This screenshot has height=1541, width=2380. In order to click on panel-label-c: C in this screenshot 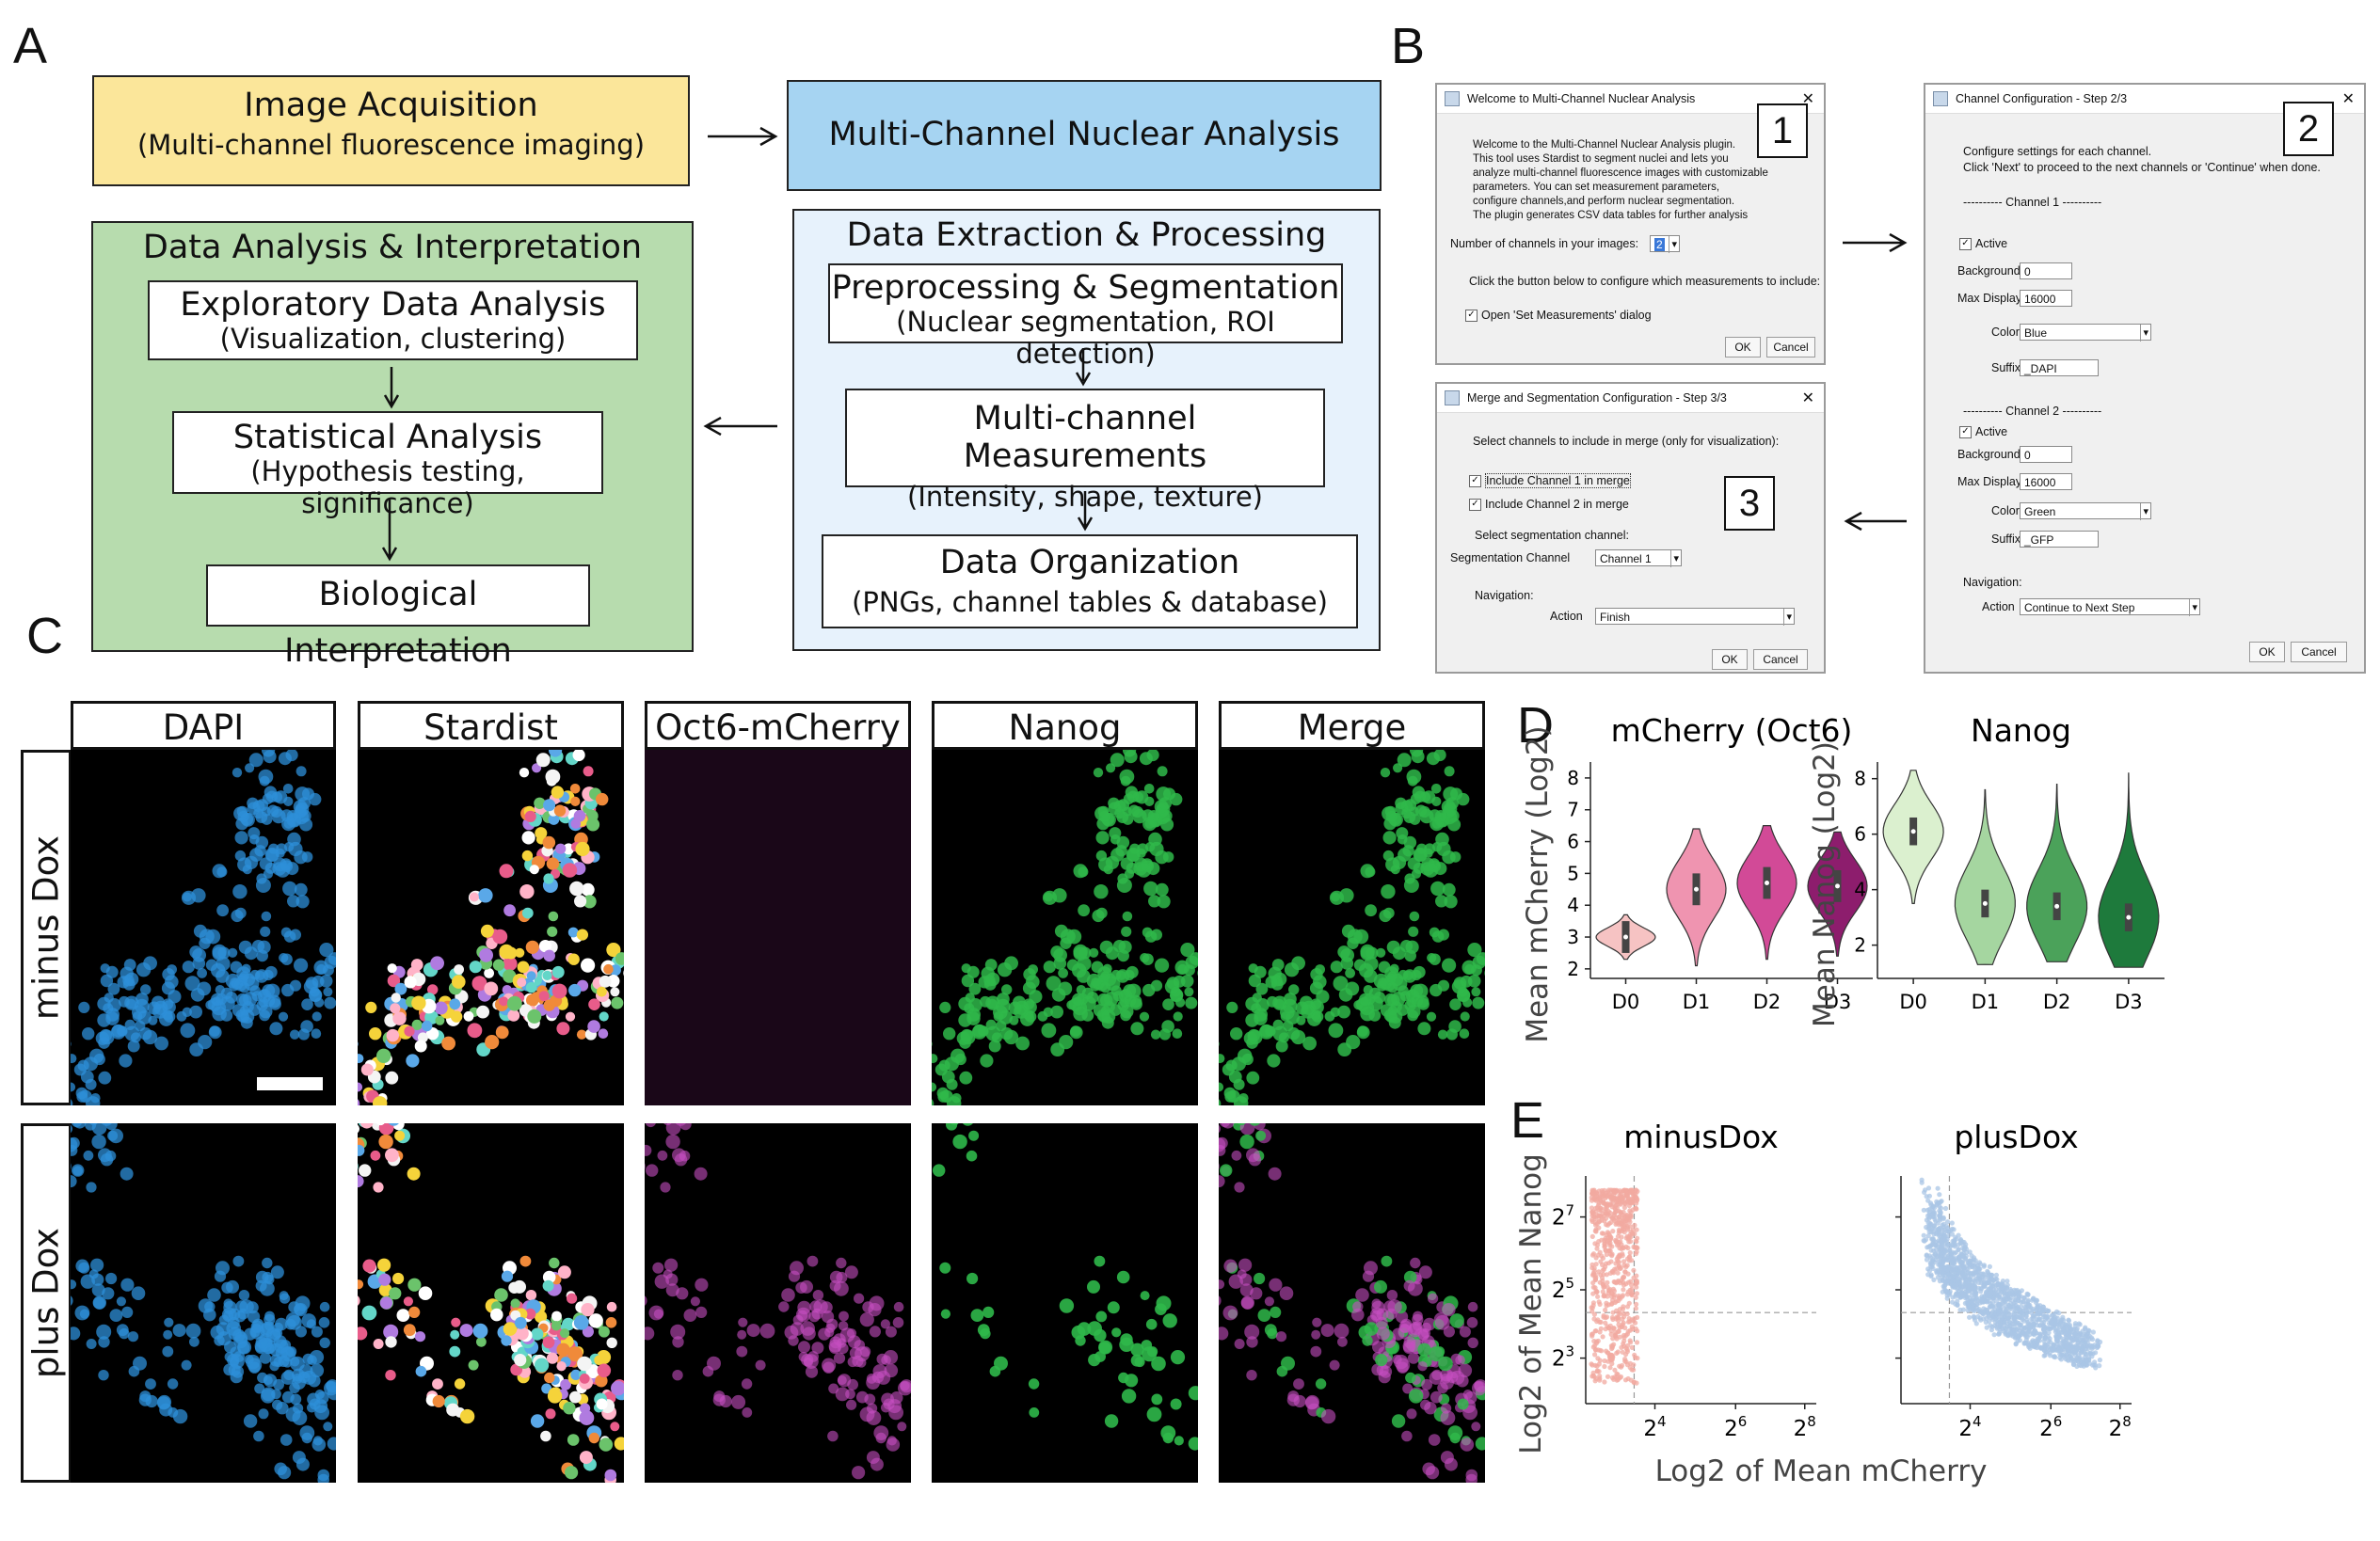, I will do `click(44, 636)`.